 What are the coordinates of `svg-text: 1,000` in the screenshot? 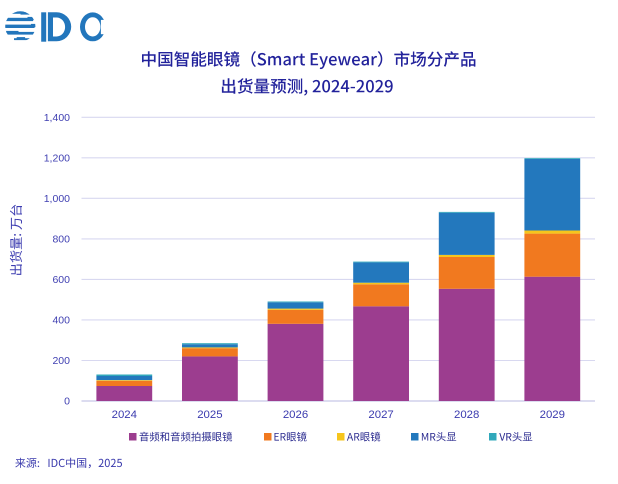 It's located at (57, 199).